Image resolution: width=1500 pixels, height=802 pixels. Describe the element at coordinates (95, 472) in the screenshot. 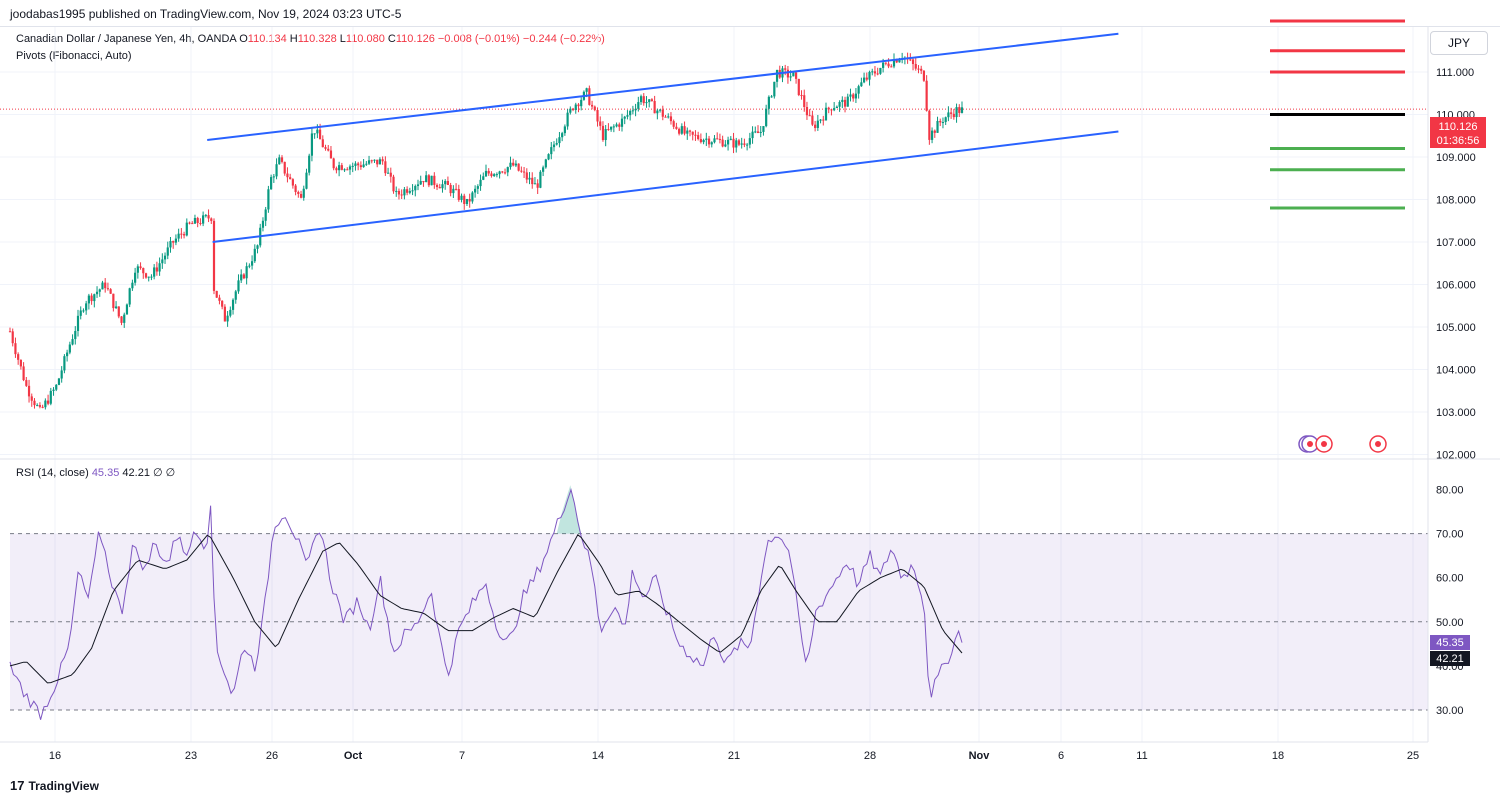

I see `rsi-legend: RSI (14, close) 45.35 42.21 ∅ ∅` at that location.